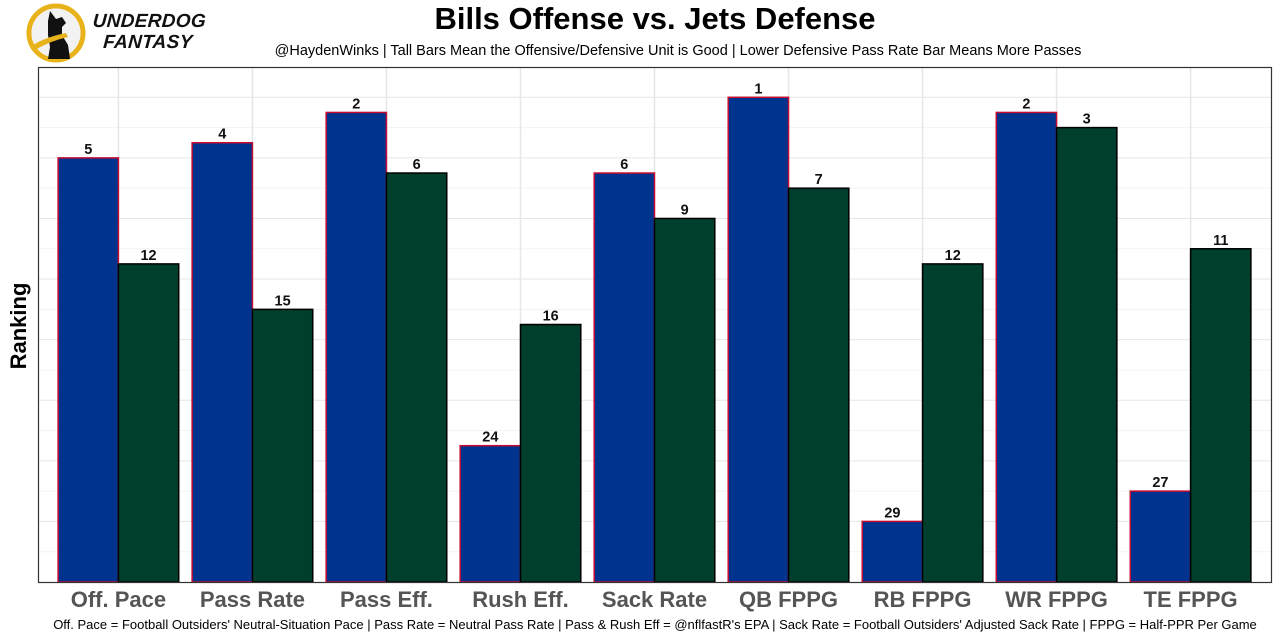  I want to click on x-tick-label: TE FPPG, so click(1191, 599).